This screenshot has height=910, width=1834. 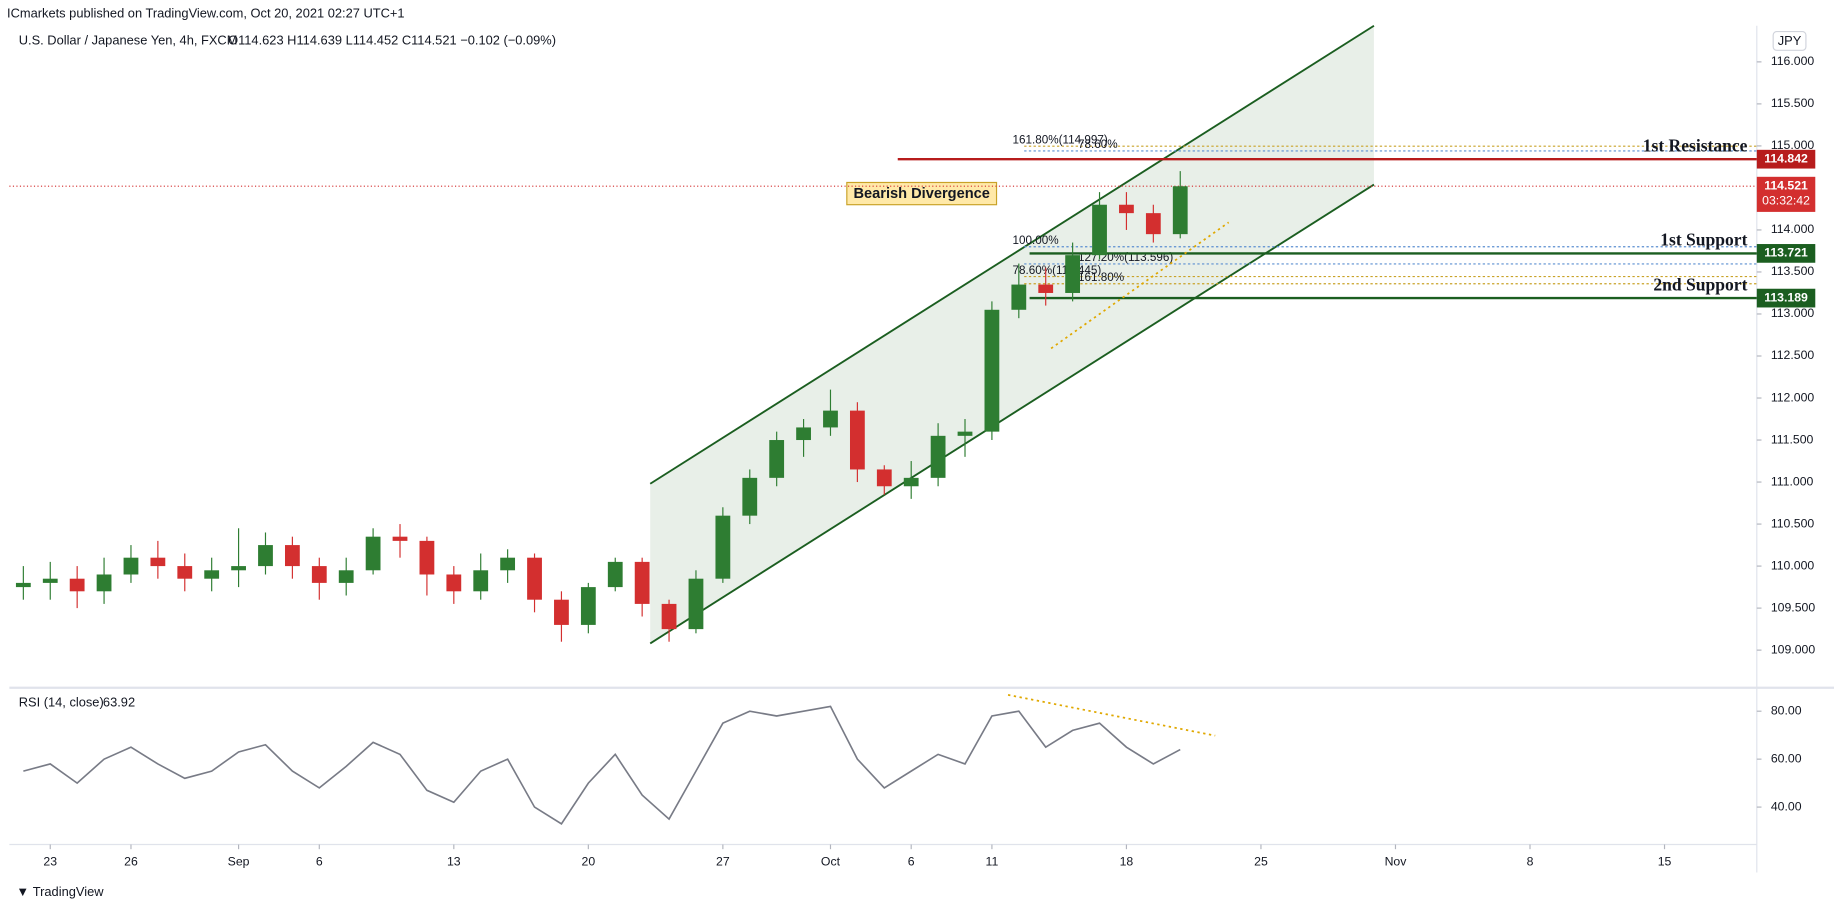 What do you see at coordinates (911, 861) in the screenshot?
I see `x-tick-label: 6` at bounding box center [911, 861].